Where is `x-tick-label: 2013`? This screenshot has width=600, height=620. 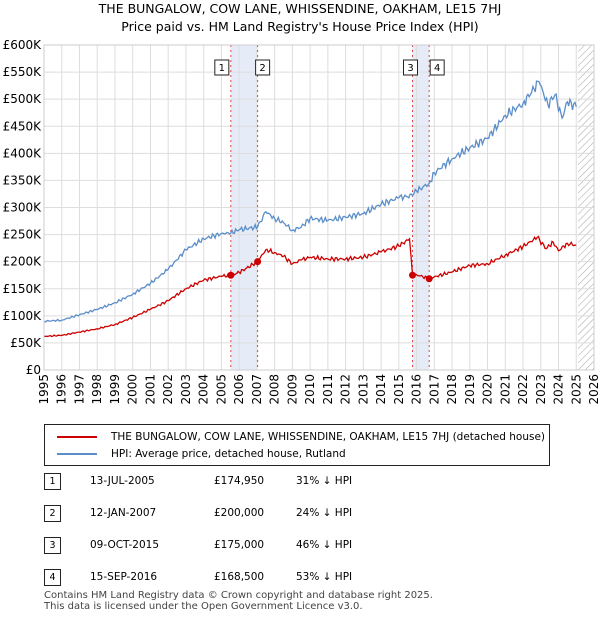
x-tick-label: 2013 is located at coordinates (363, 389).